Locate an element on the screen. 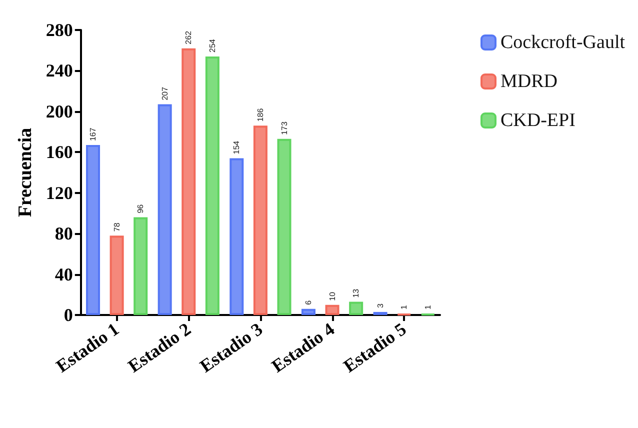  data-label: 186 is located at coordinates (260, 115).